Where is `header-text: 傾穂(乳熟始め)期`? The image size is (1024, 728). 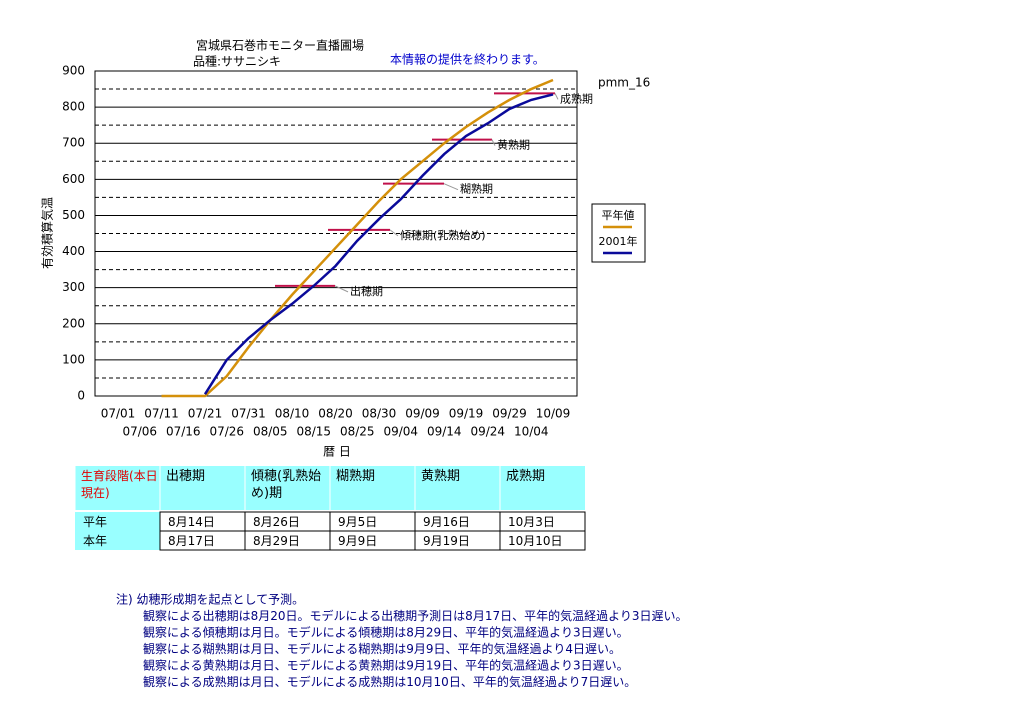
header-text: 傾穂(乳熟始め)期 is located at coordinates (286, 485).